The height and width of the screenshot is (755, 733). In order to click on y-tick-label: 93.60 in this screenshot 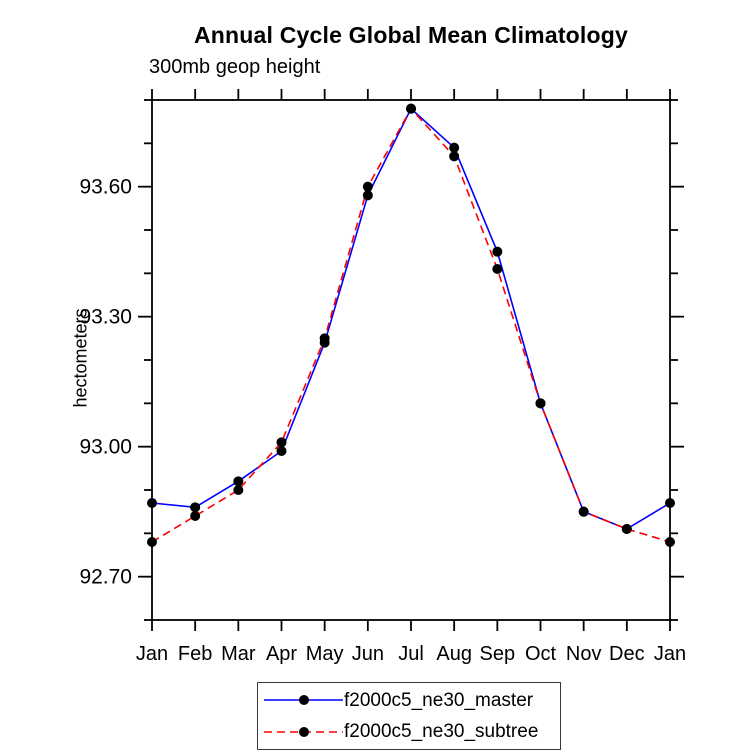, I will do `click(105, 187)`.